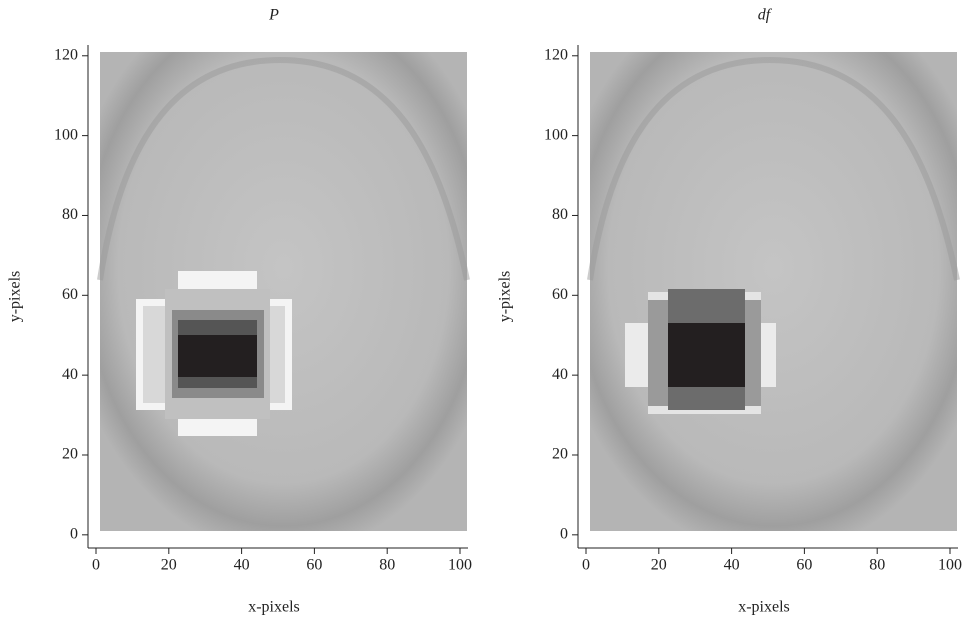 Image resolution: width=965 pixels, height=624 pixels. Describe the element at coordinates (765, 15) in the screenshot. I see `chart-title: df` at that location.